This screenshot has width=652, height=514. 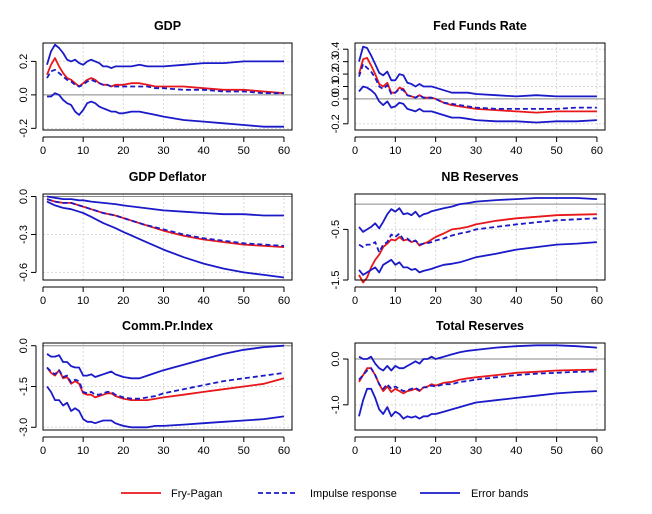 What do you see at coordinates (196, 494) in the screenshot?
I see `legend-label: Fry-Pagan` at bounding box center [196, 494].